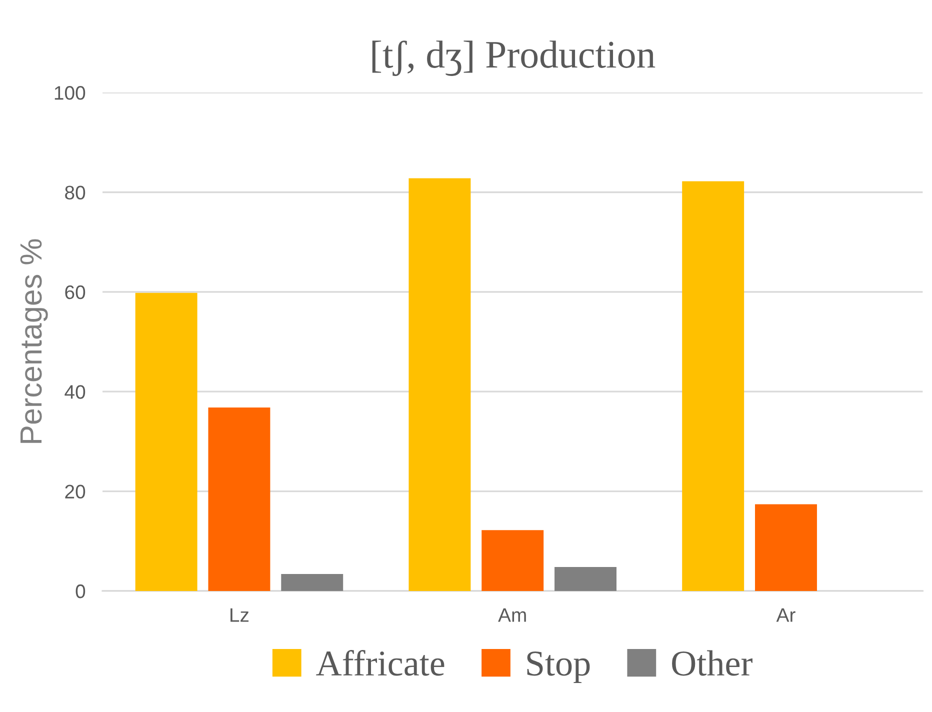  Describe the element at coordinates (75, 193) in the screenshot. I see `y-tick-label: 80` at that location.